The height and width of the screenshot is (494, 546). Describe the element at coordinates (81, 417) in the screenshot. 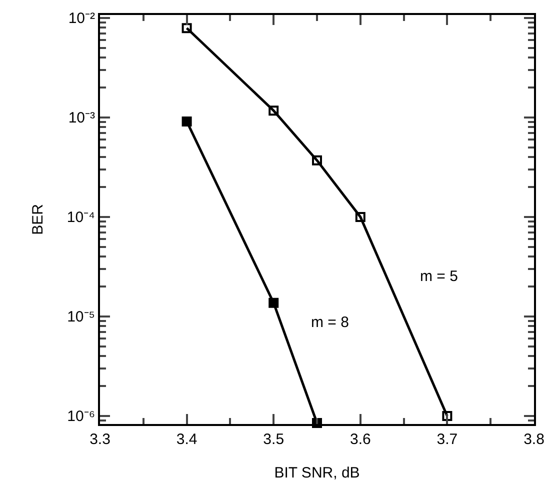

I see `y-tick-label: 10⁻⁶` at that location.